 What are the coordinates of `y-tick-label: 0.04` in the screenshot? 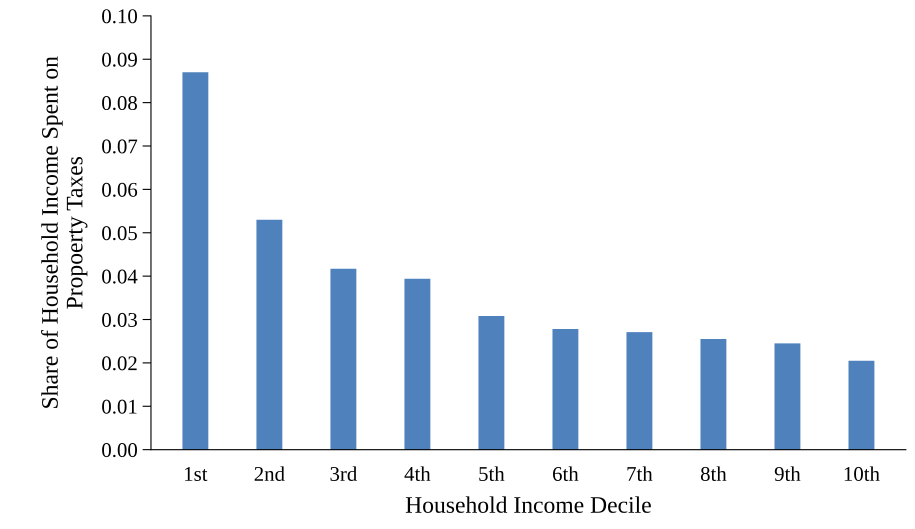 It's located at (120, 277).